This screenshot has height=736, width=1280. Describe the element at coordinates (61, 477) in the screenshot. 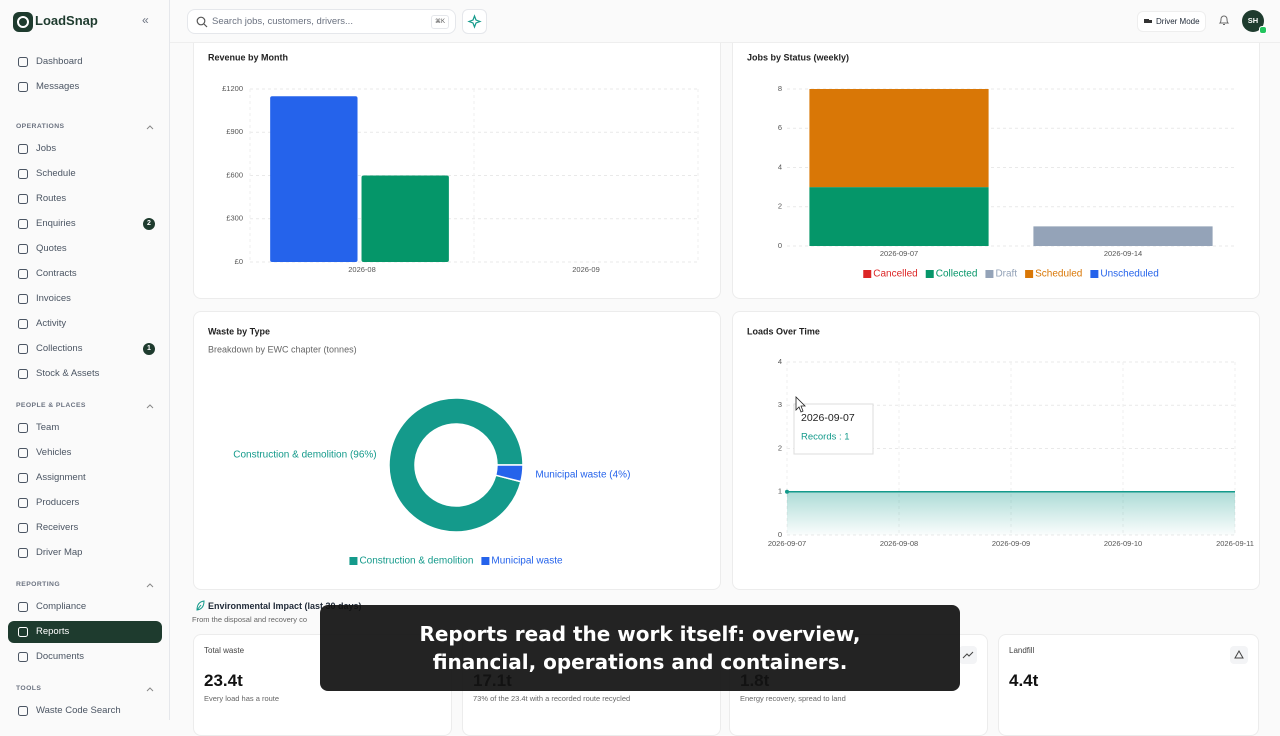

I see `nav-label: Assignment` at that location.